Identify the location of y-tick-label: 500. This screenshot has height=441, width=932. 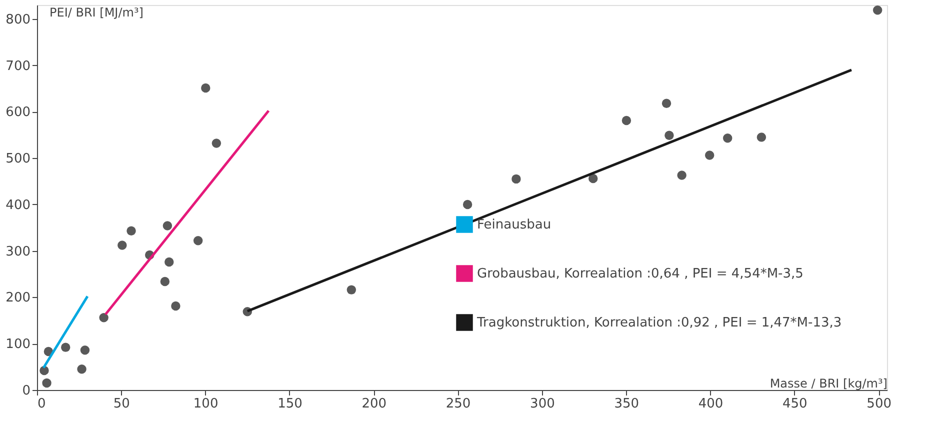
(18, 159).